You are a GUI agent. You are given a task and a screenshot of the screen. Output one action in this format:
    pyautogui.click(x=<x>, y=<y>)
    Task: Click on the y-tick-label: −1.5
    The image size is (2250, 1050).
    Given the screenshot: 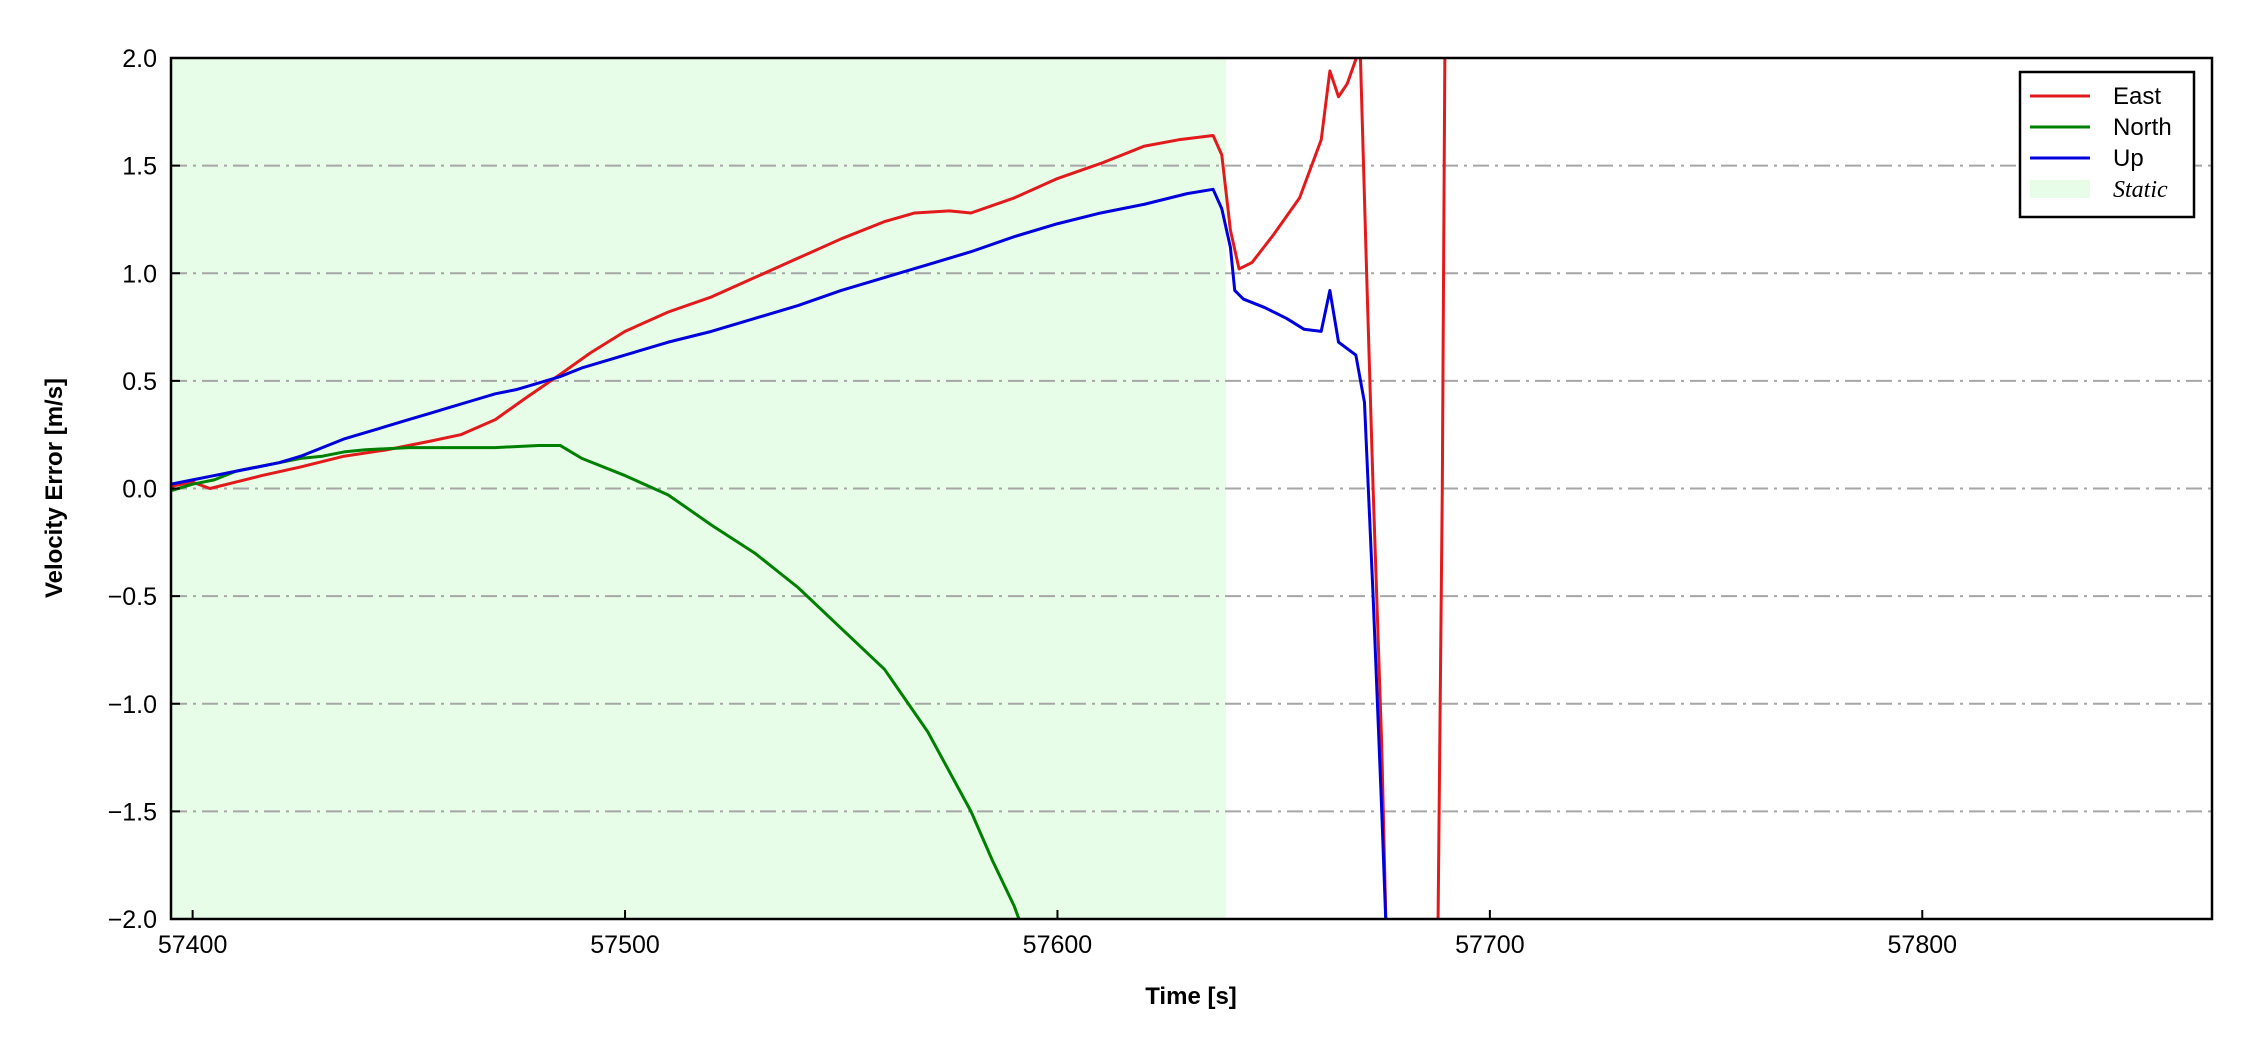 What is the action you would take?
    pyautogui.click(x=132, y=812)
    